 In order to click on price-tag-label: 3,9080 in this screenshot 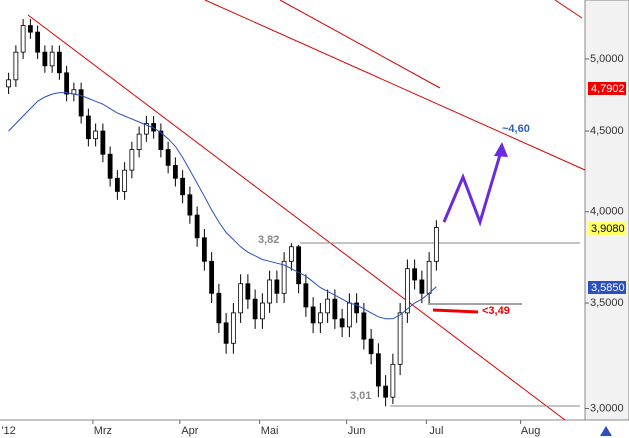, I will do `click(608, 229)`.